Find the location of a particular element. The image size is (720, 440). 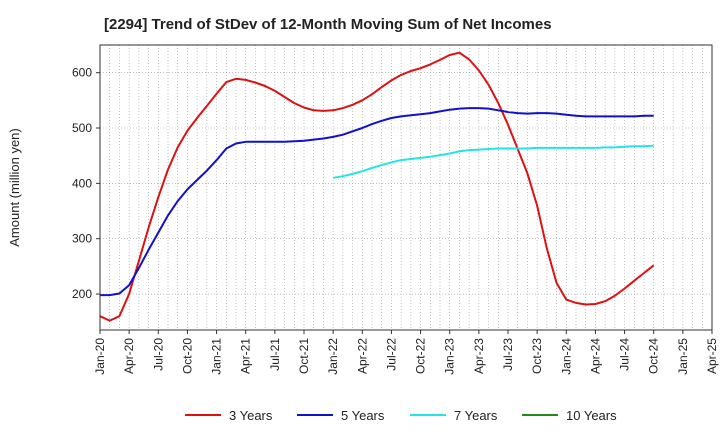

y-tick-label: 500 is located at coordinates (82, 128).